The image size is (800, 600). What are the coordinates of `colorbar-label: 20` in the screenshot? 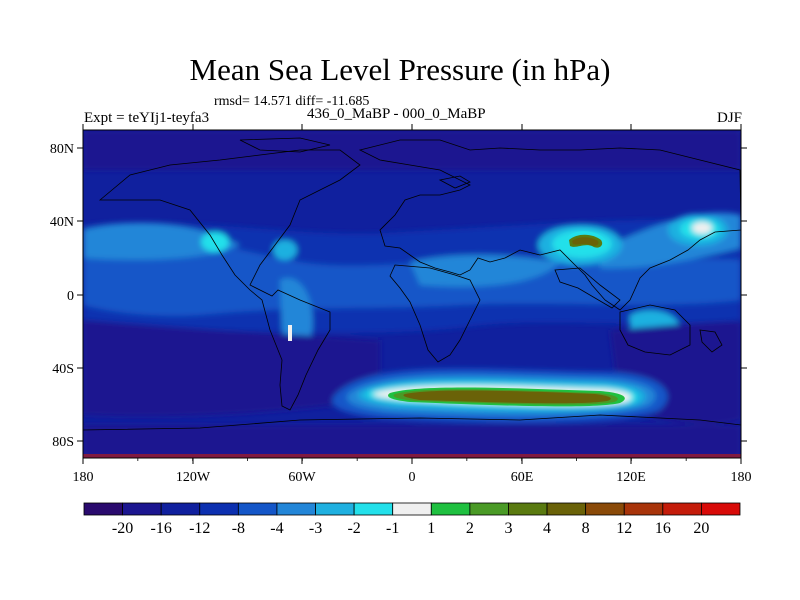 It's located at (701, 528).